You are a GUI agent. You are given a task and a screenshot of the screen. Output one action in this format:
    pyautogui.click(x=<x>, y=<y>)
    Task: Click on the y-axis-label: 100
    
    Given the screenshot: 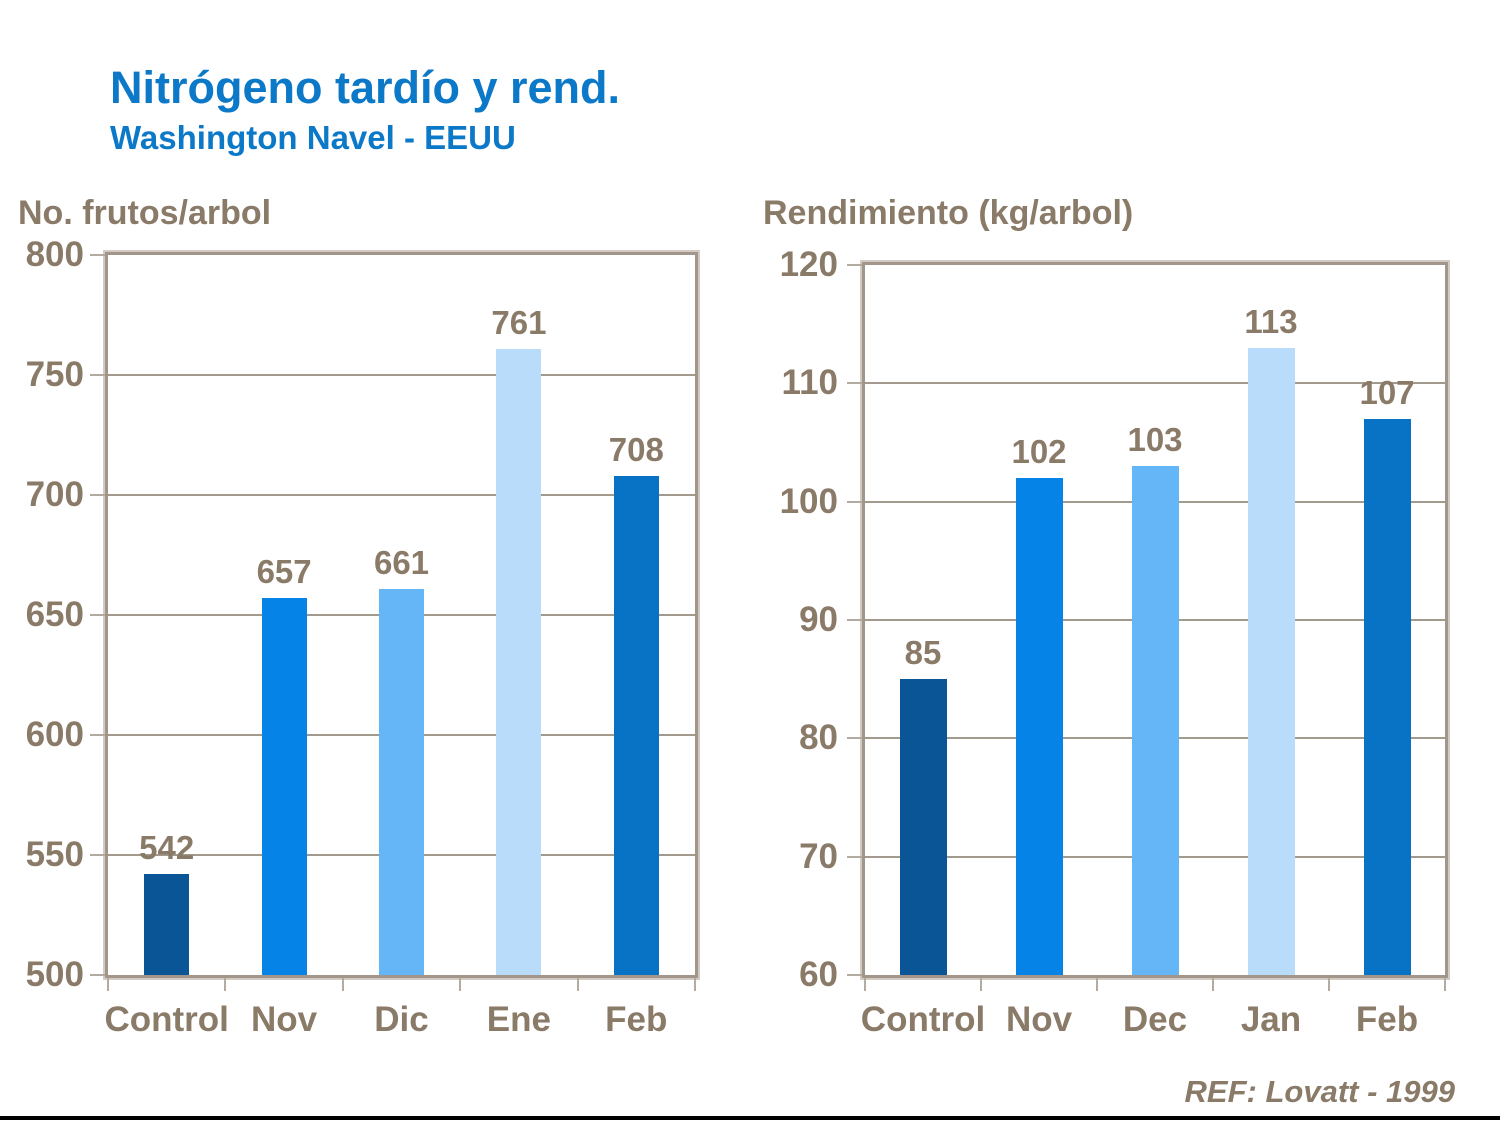 What is the action you would take?
    pyautogui.click(x=808, y=501)
    